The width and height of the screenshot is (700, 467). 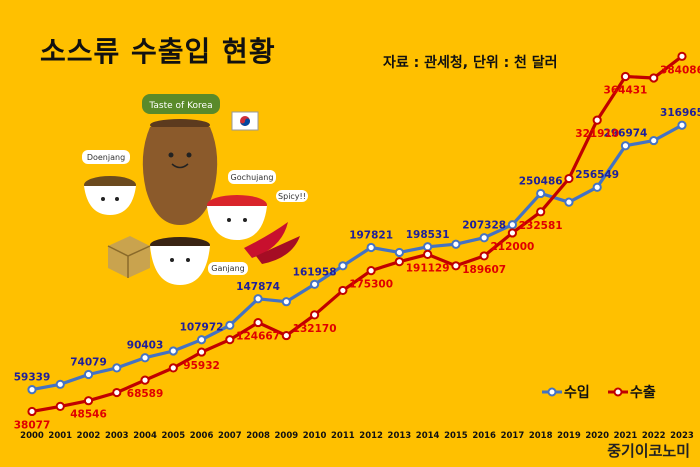 I want to click on data-label: 198531, so click(x=428, y=235).